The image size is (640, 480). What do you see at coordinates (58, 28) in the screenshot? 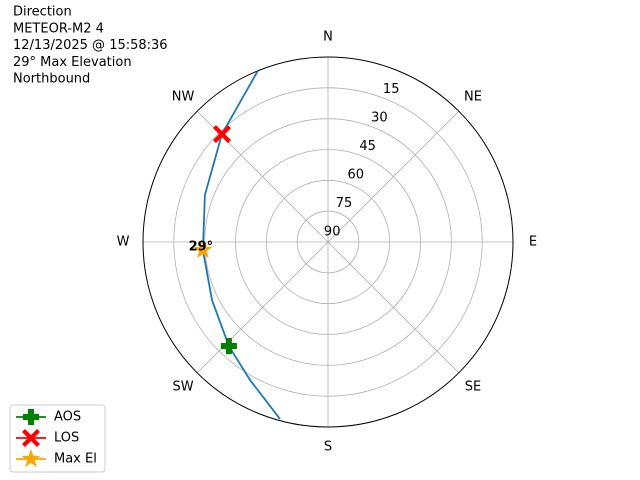
I see `title-line: METEOR-M2 4` at bounding box center [58, 28].